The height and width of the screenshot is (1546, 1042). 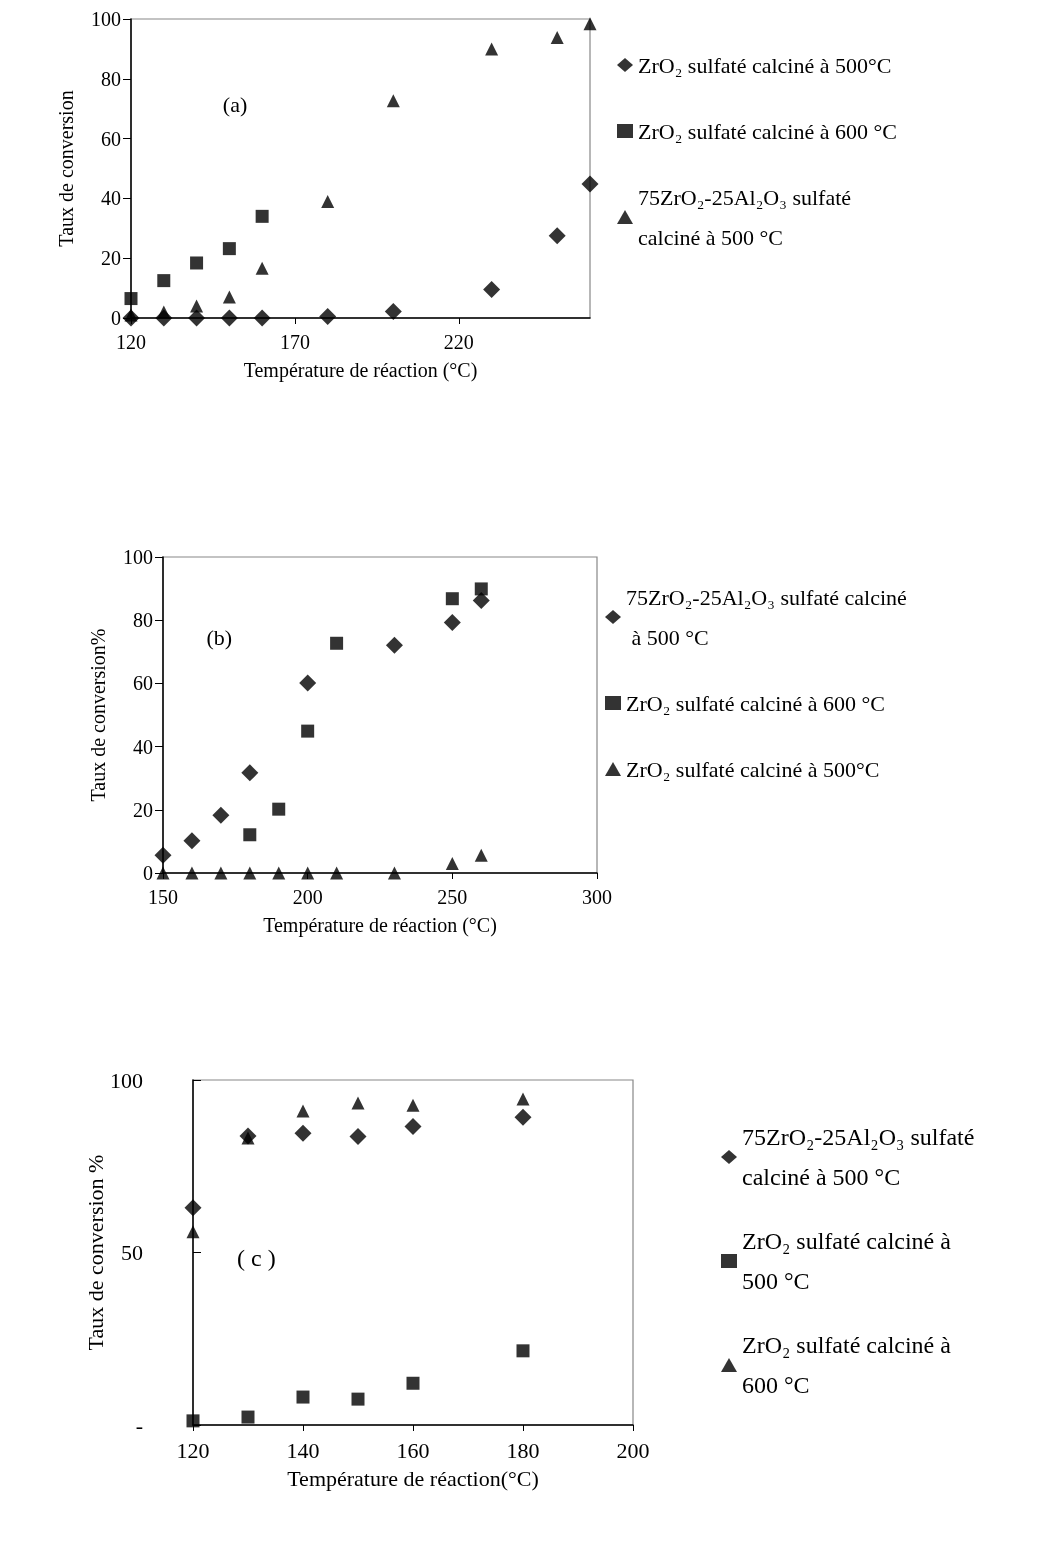 What do you see at coordinates (523, 1450) in the screenshot?
I see `x-tick-label: 180` at bounding box center [523, 1450].